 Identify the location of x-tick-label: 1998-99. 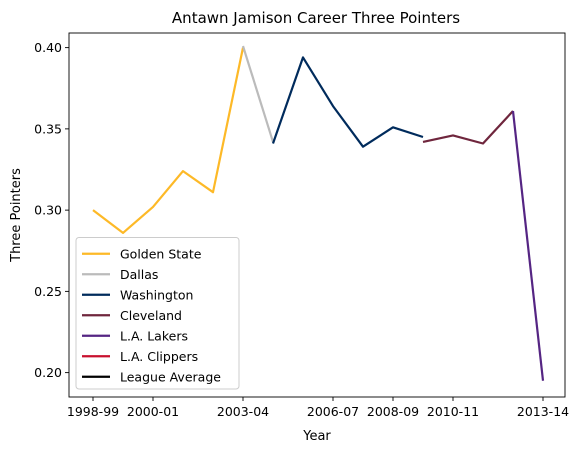
(93, 411).